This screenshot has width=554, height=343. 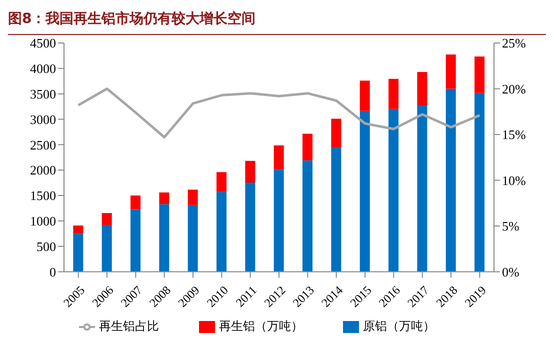 I want to click on y2-tick-label: 20%, so click(x=514, y=88).